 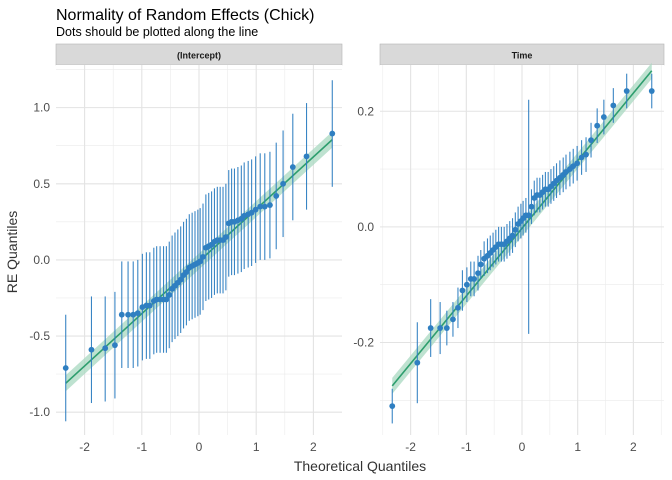 I want to click on x-axis-title: Theoretical Quantiles, so click(x=360, y=466).